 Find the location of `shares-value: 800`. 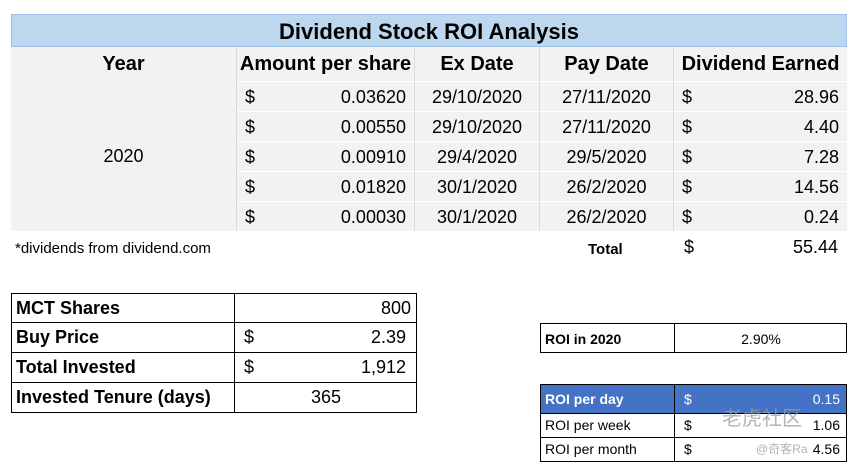

shares-value: 800 is located at coordinates (395, 308).